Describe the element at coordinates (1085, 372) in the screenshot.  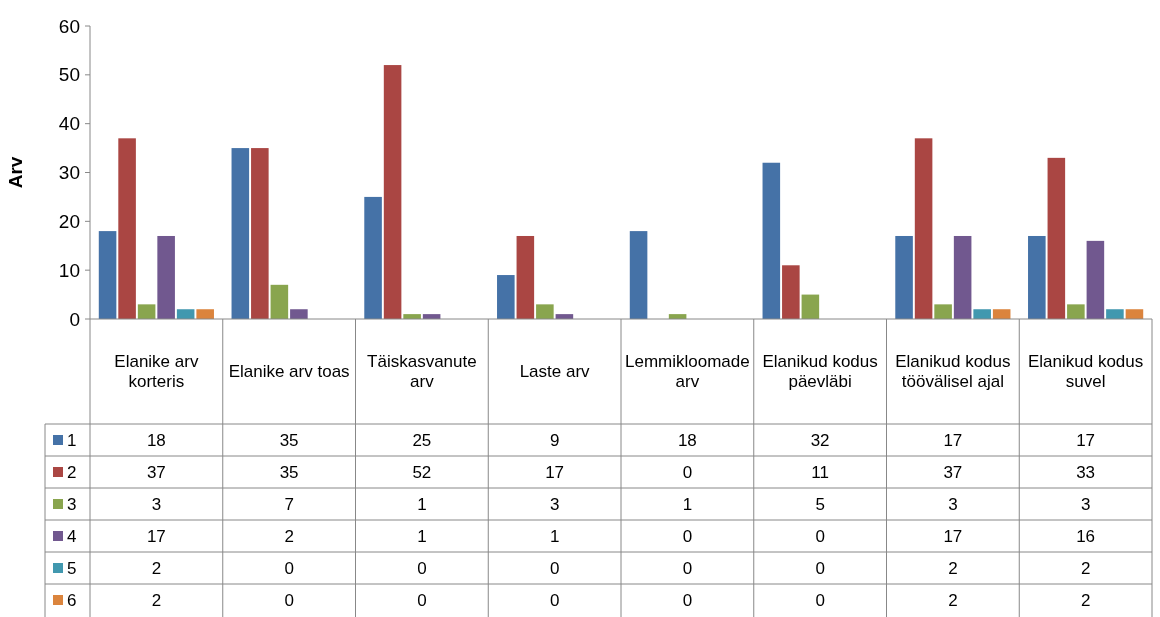
I see `x-tick-label: Elanikud kodus suvel` at that location.